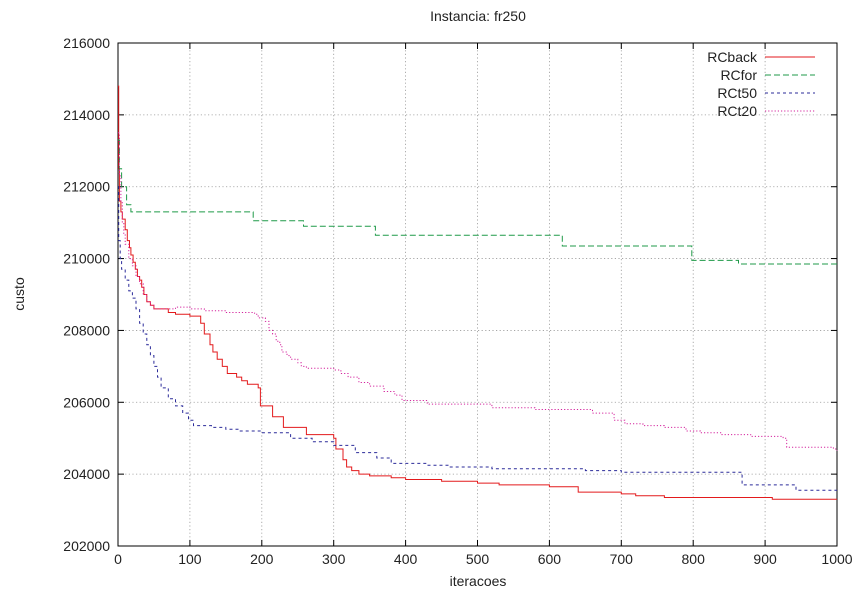 This screenshot has height=596, width=858. Describe the element at coordinates (737, 93) in the screenshot. I see `legend-label: RCt50` at that location.